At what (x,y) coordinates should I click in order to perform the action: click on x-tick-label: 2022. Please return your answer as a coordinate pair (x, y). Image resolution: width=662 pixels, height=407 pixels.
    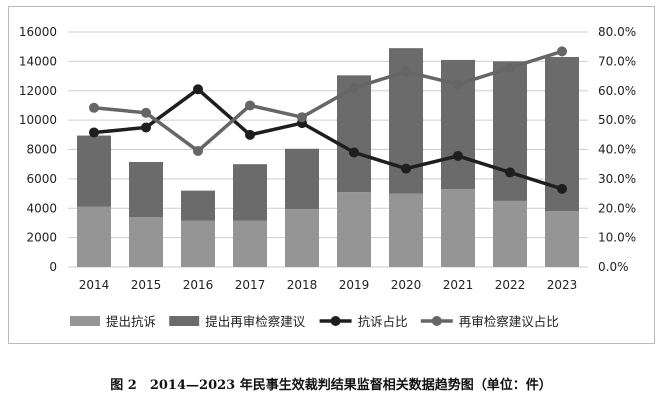
    Looking at the image, I should click on (510, 285).